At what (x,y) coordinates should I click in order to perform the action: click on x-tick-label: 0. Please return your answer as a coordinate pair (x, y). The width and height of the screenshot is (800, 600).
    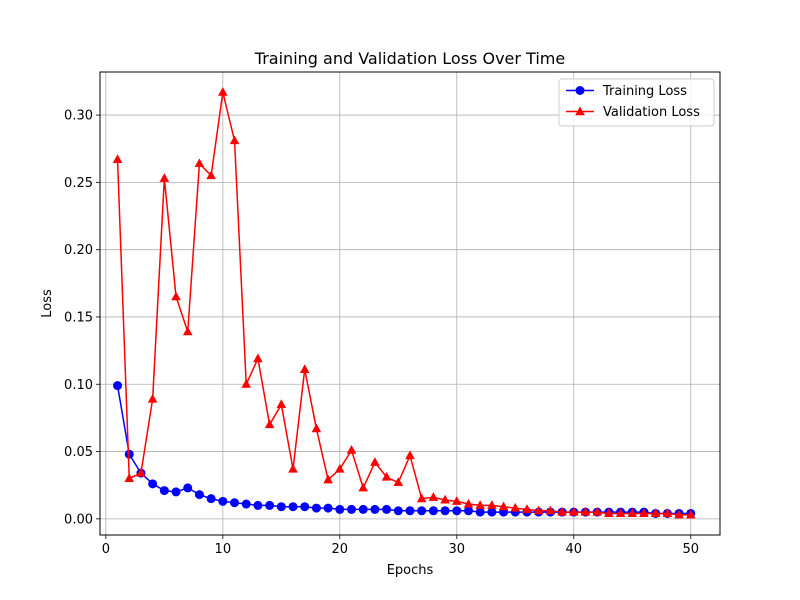
    Looking at the image, I should click on (106, 549).